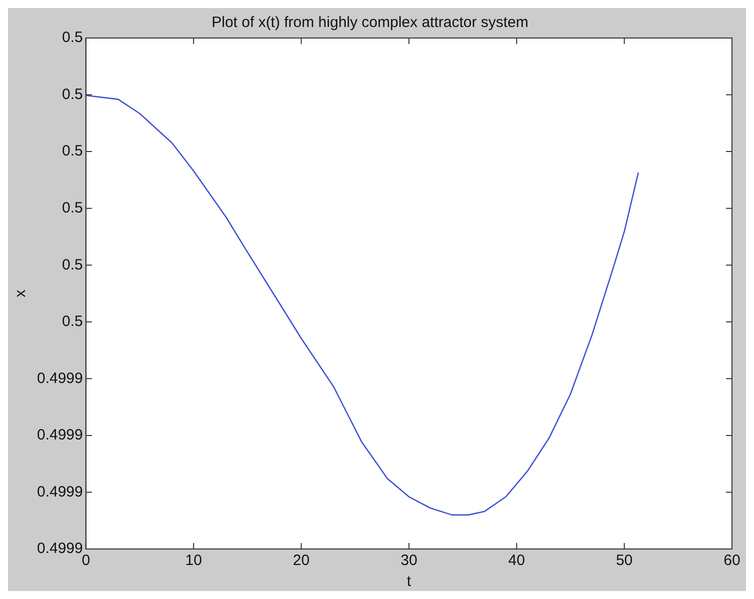 Image resolution: width=754 pixels, height=599 pixels. What do you see at coordinates (301, 561) in the screenshot?
I see `x-tick-label: 20` at bounding box center [301, 561].